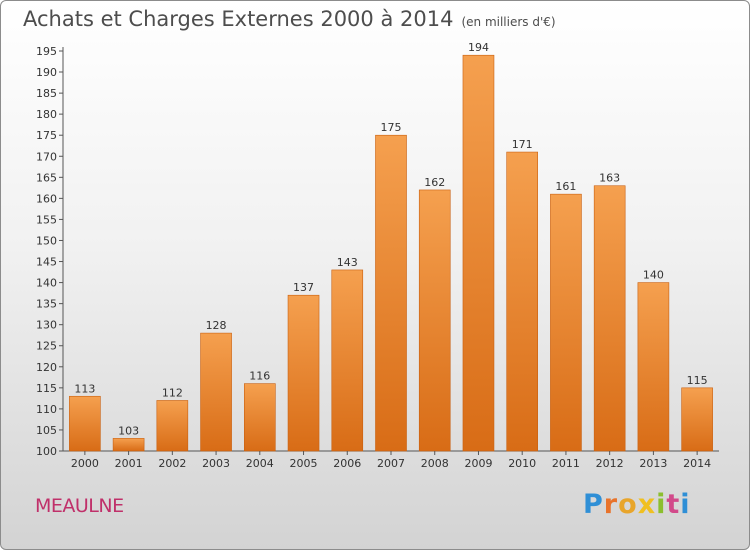  Describe the element at coordinates (478, 463) in the screenshot. I see `x-tick-label-2009: 2009` at that location.